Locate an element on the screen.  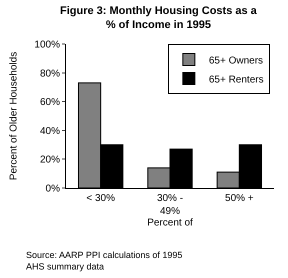
source-note: Source: AARP PPI calculations of 1995 AHS summary data is located at coordinates (104, 261).